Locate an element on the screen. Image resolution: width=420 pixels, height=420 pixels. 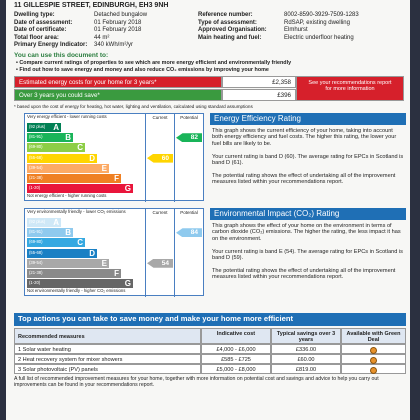
detail-value: RdSAP, existing dwelling is located at coordinates (317, 22).